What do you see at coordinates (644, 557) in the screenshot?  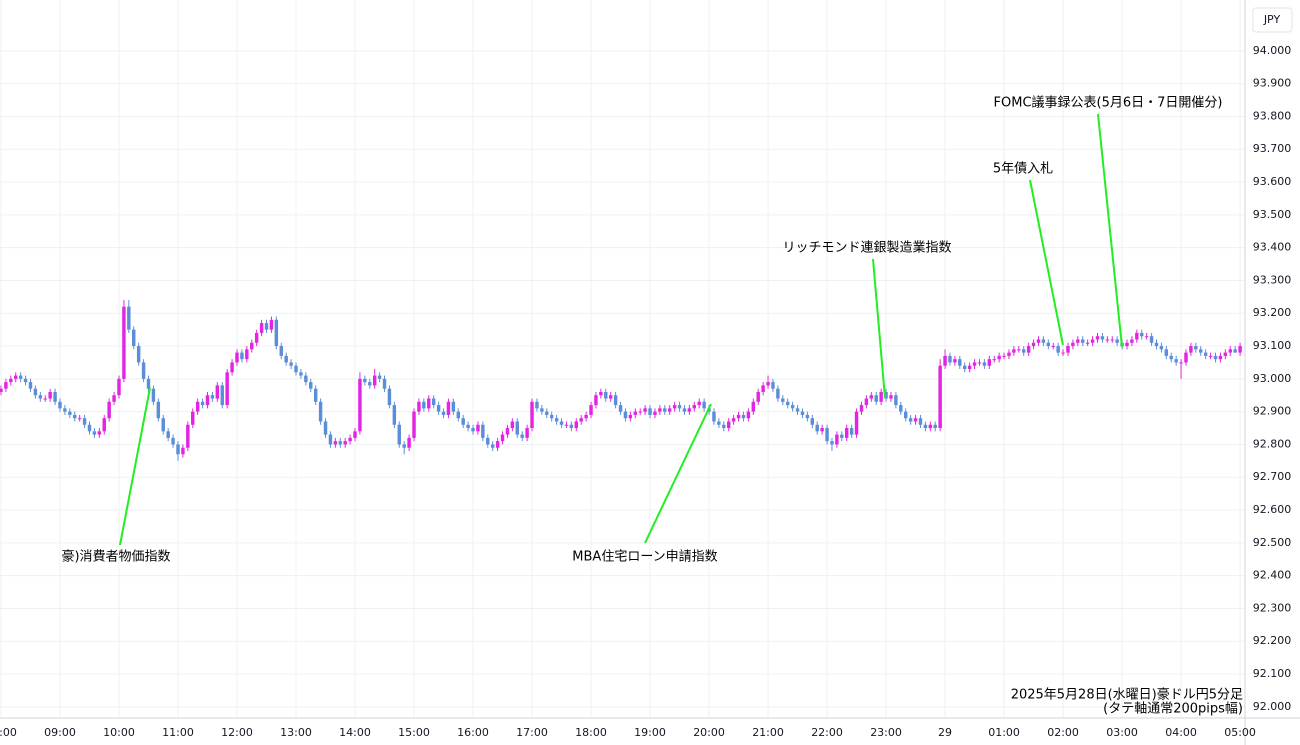 I see `annotation: MBA住宅ローン申請指数` at bounding box center [644, 557].